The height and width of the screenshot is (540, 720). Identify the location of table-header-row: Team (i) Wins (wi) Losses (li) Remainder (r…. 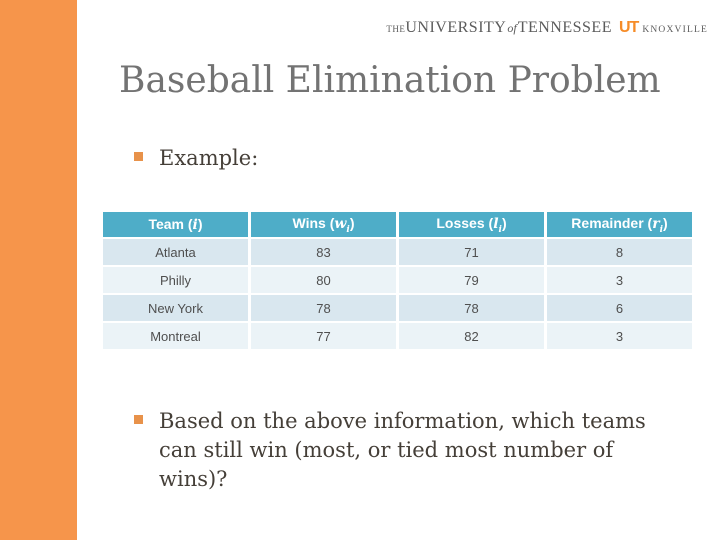
(397, 224).